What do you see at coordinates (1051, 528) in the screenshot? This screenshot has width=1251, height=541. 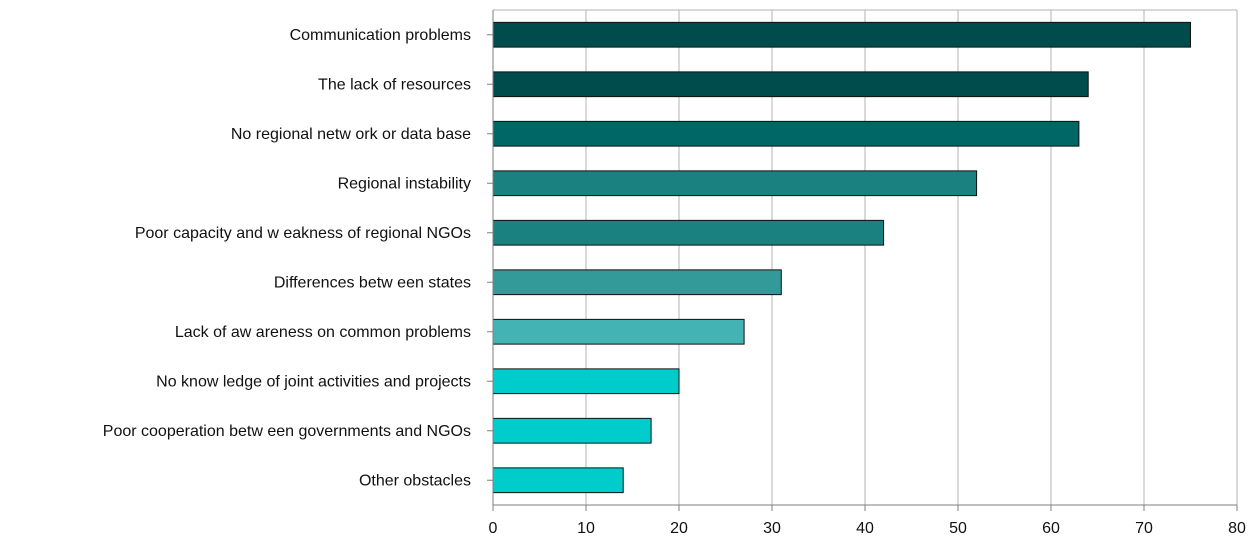 I see `x-tick-label: 60` at bounding box center [1051, 528].